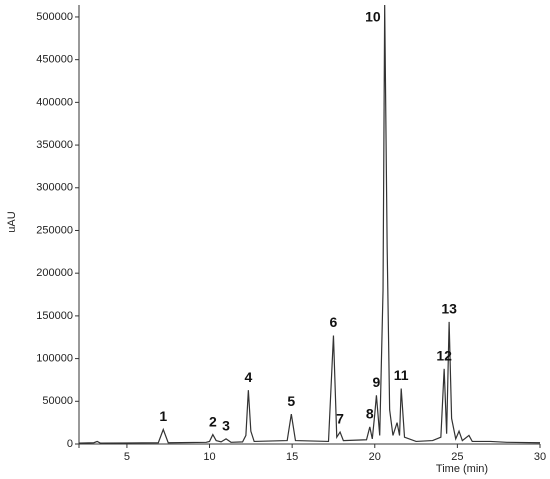 This screenshot has width=550, height=479. I want to click on peak-label: 5, so click(291, 401).